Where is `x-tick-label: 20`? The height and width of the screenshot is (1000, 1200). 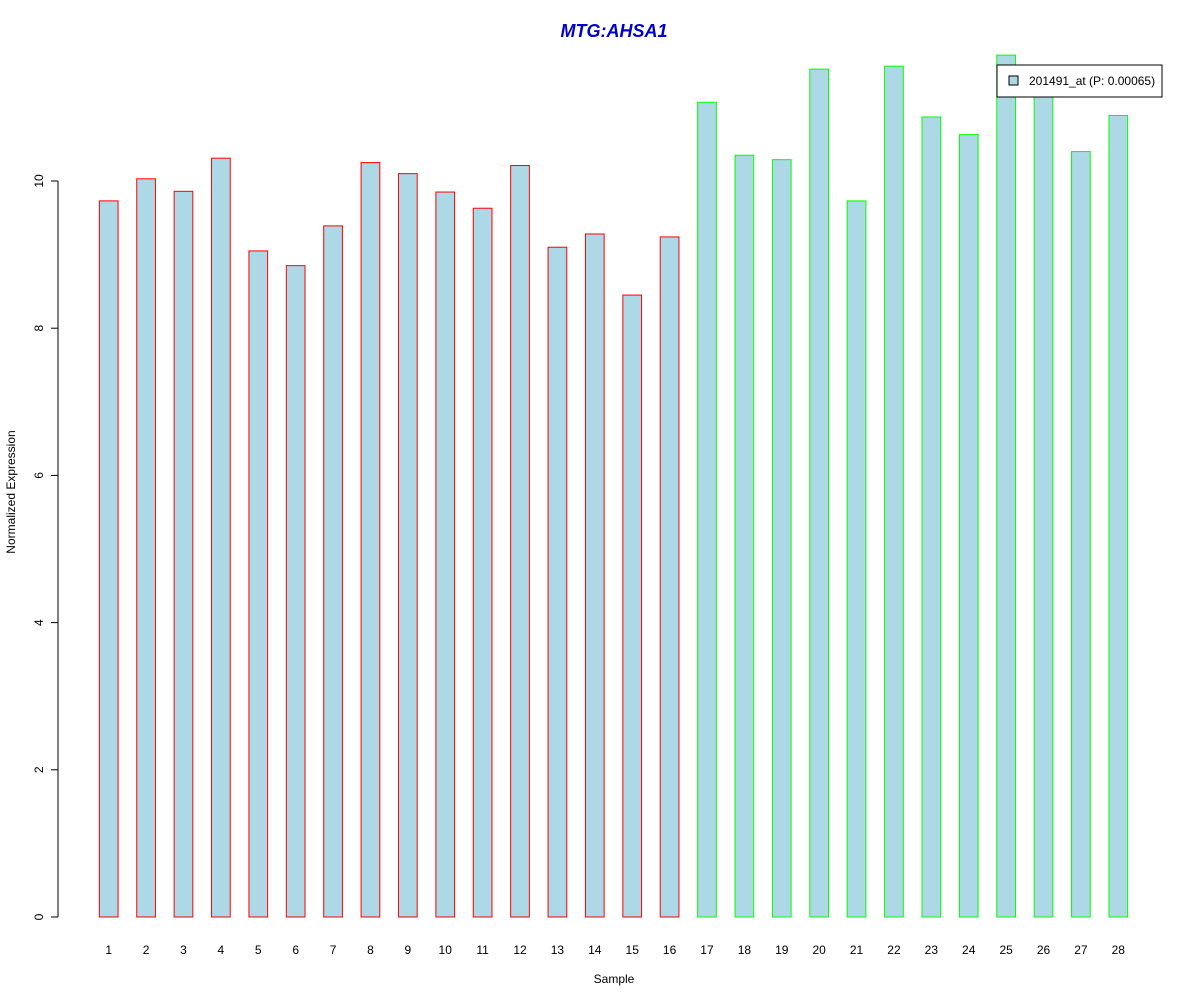 x-tick-label: 20 is located at coordinates (819, 950).